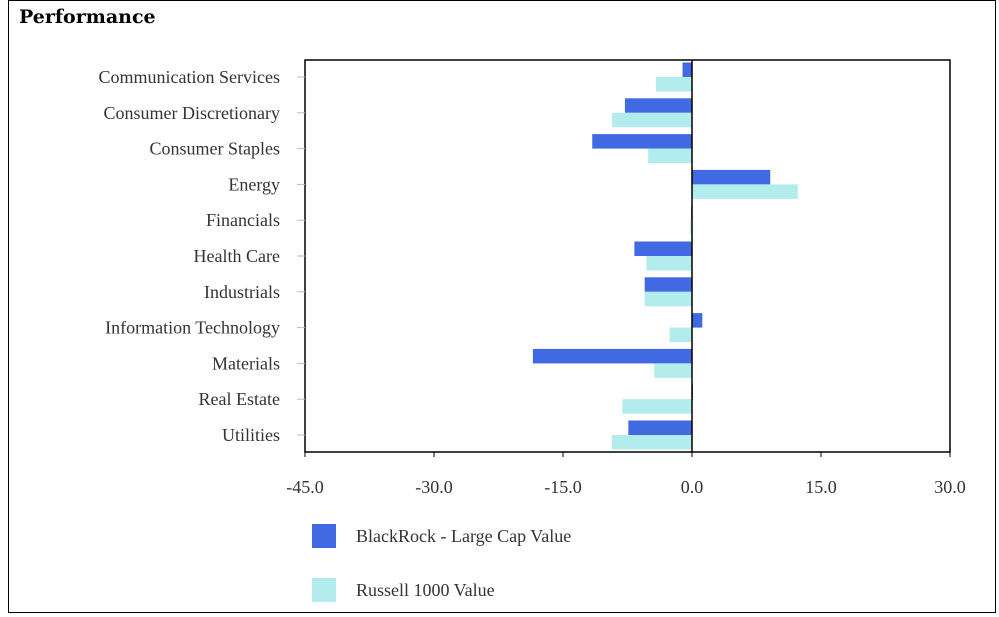 Image resolution: width=999 pixels, height=617 pixels. I want to click on category-label: Materials, so click(246, 363).